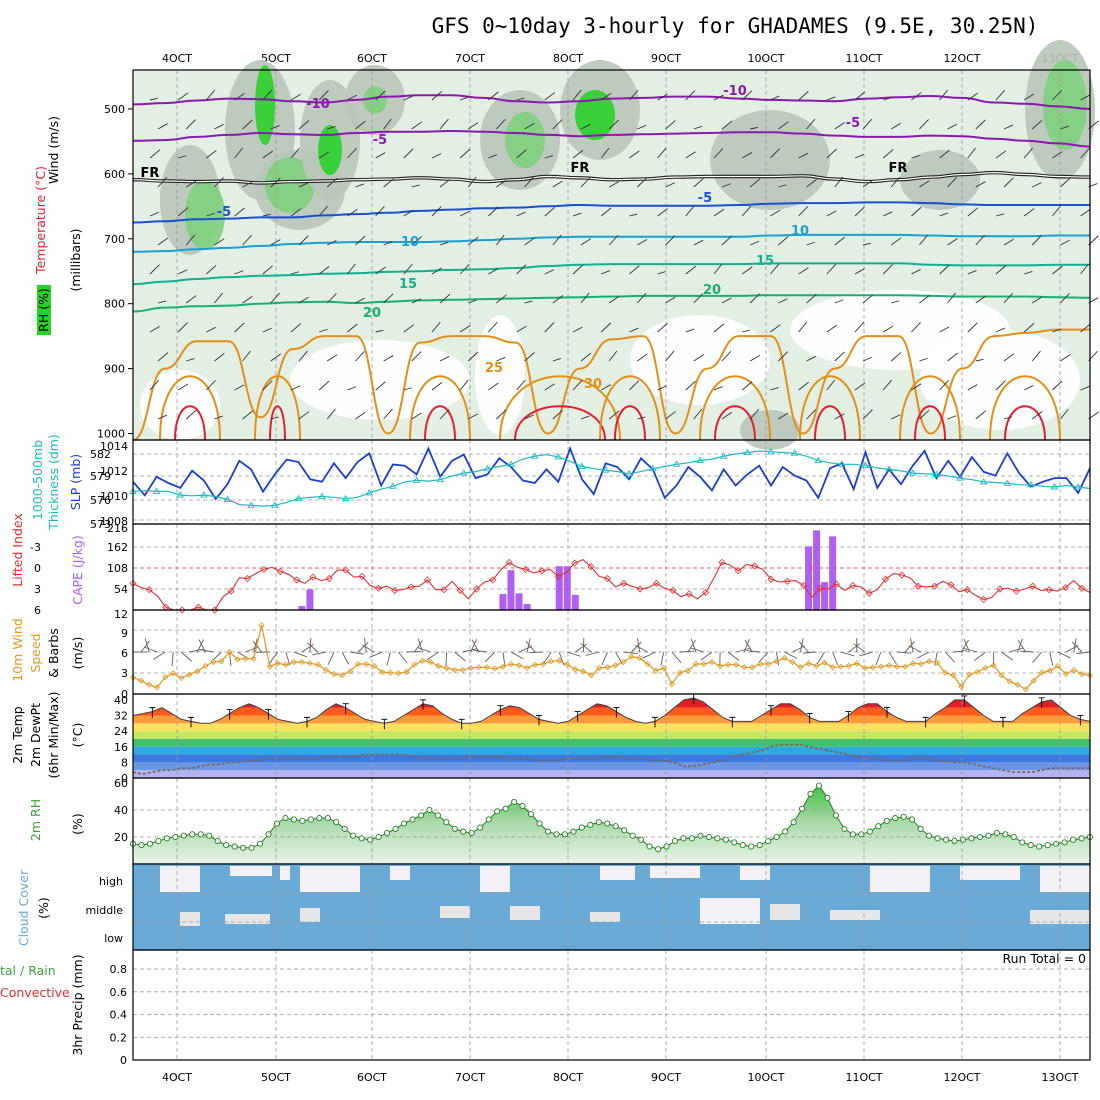 The image size is (1100, 1100). Describe the element at coordinates (833, 573) in the screenshot. I see `cape-bar` at that location.